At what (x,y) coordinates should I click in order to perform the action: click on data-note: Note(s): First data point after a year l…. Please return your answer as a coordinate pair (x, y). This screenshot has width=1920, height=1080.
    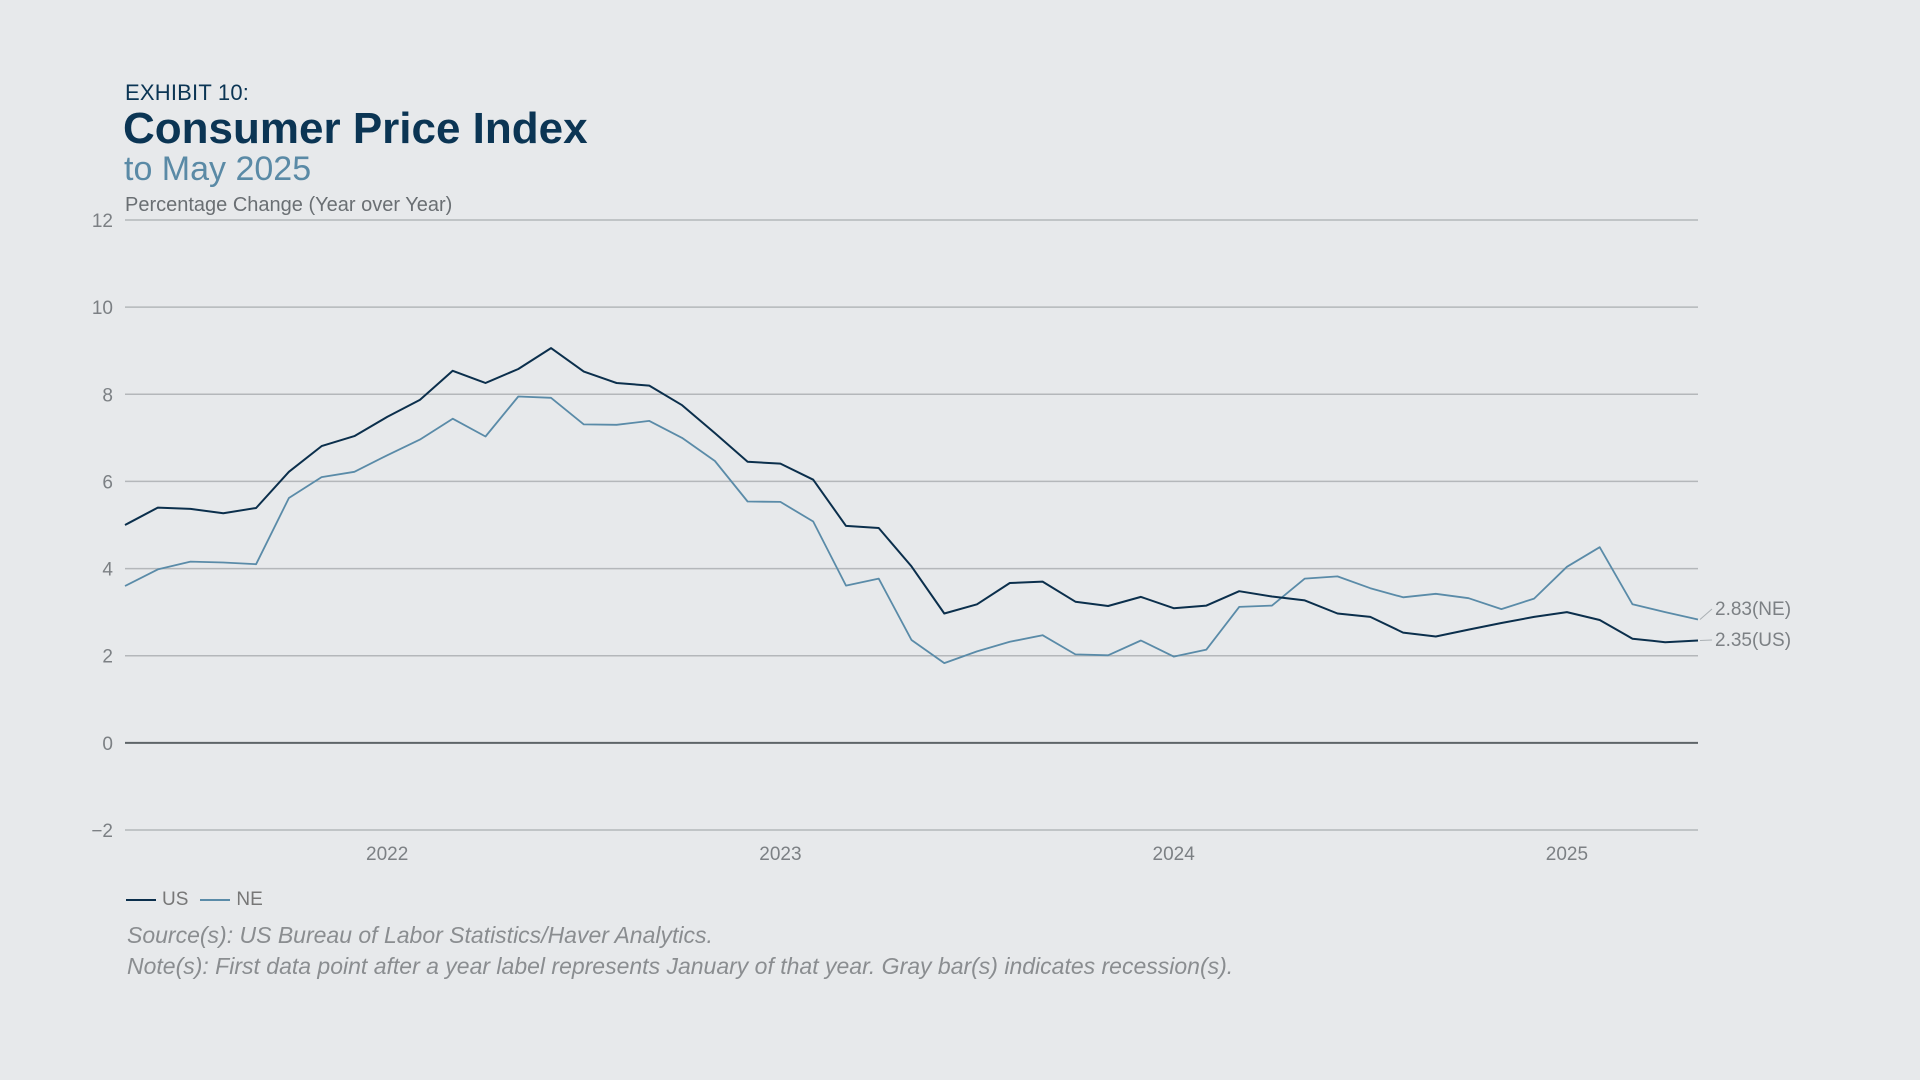
    Looking at the image, I should click on (680, 966).